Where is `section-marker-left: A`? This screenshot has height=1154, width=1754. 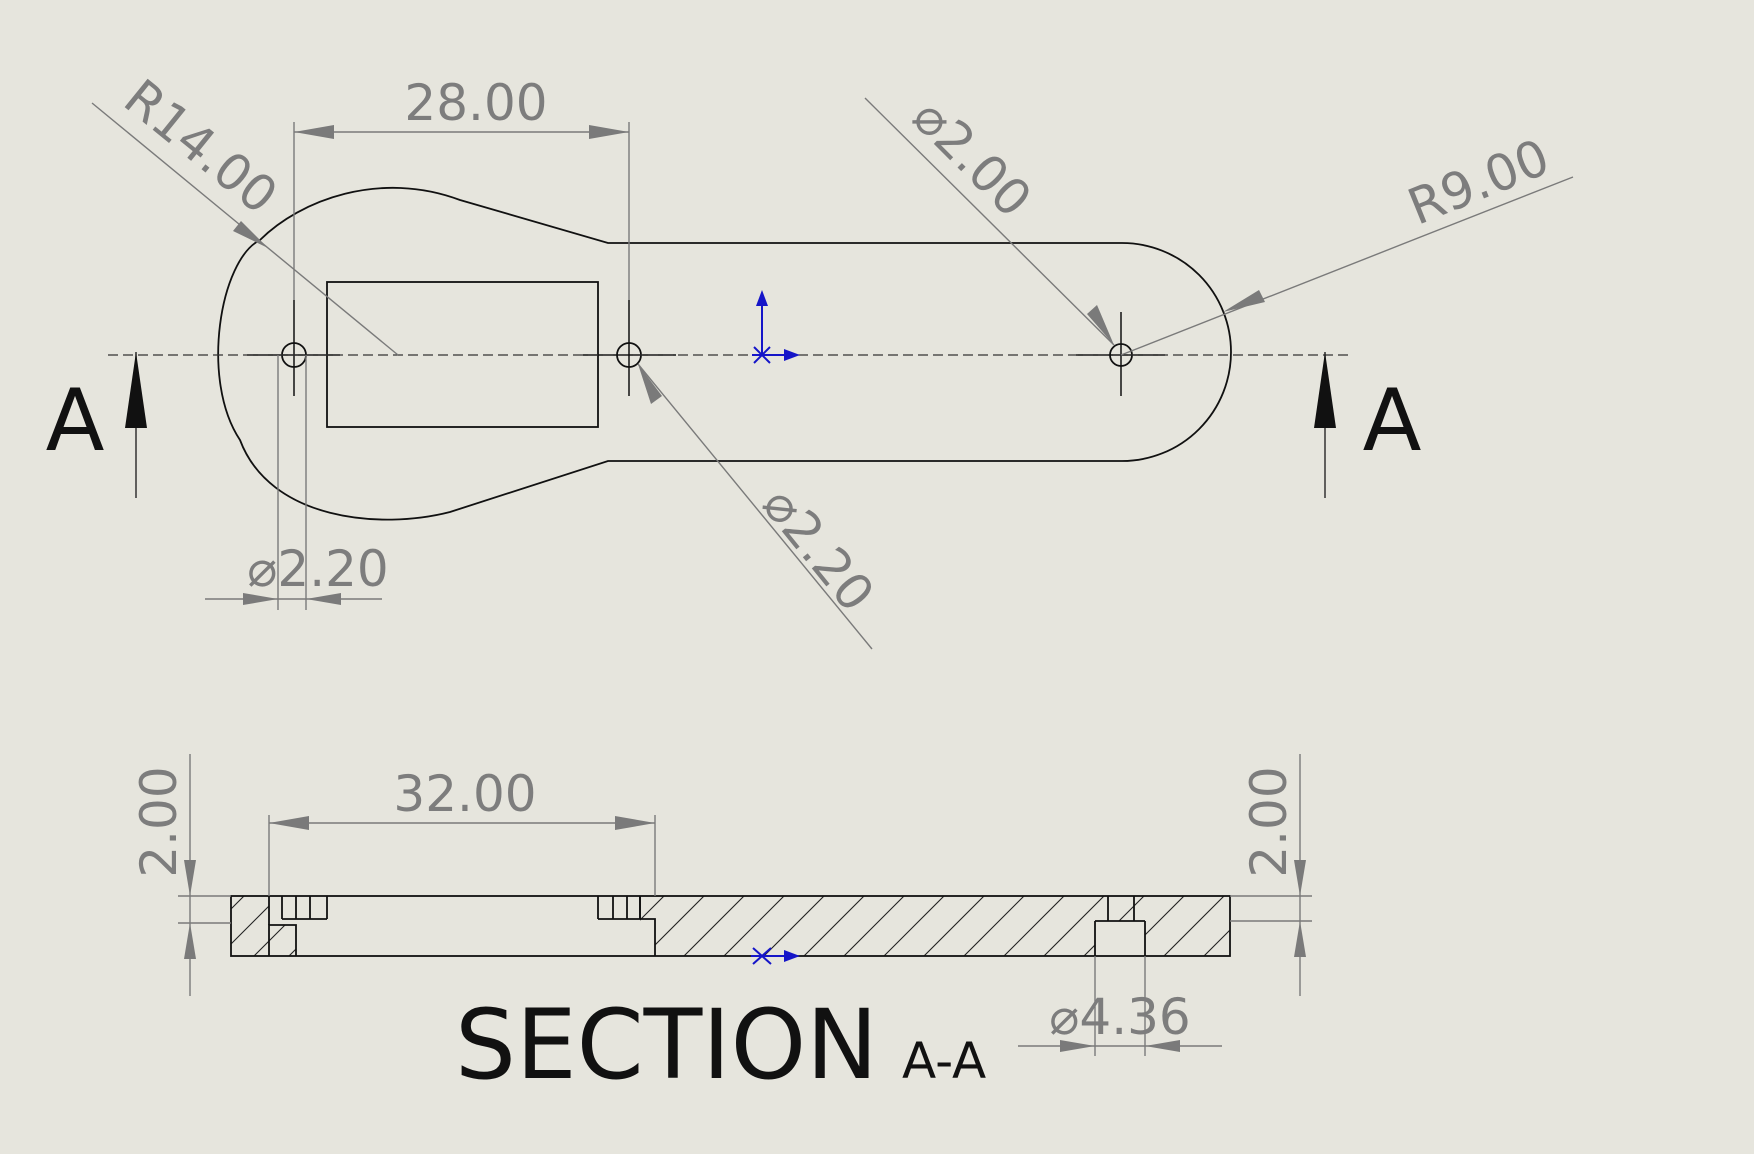 section-marker-left: A is located at coordinates (96, 425).